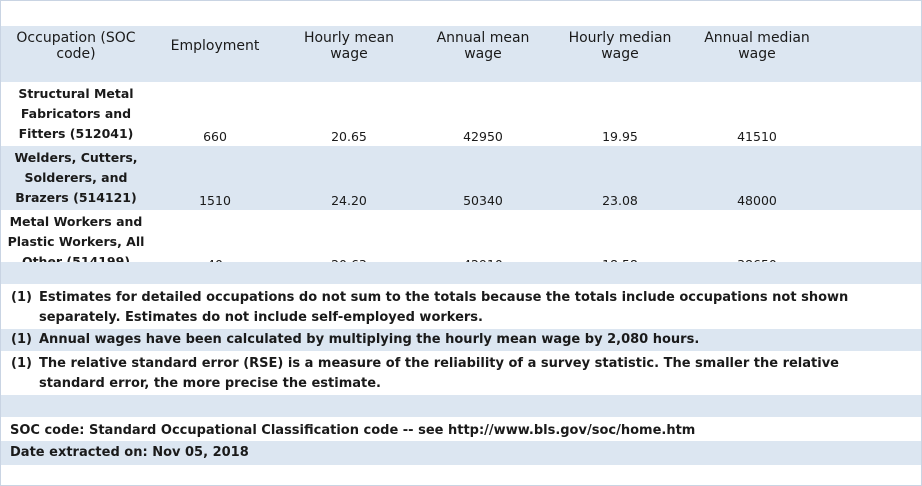 The width and height of the screenshot is (922, 486). I want to click on footnote-band, so click(461, 340).